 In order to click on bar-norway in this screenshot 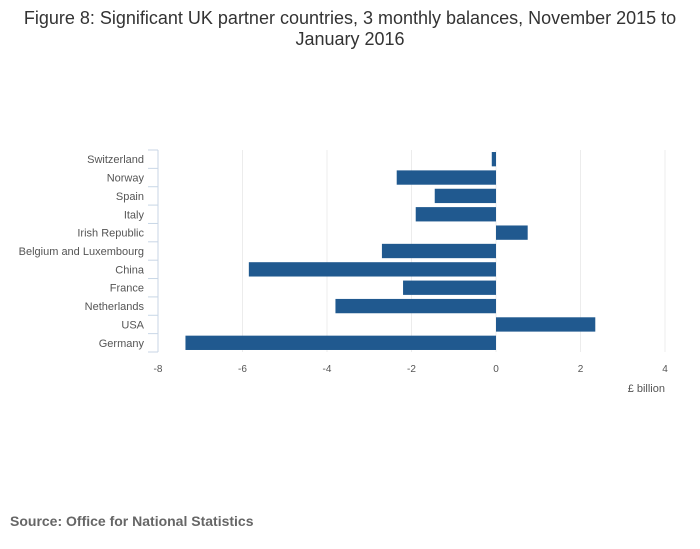, I will do `click(446, 177)`.